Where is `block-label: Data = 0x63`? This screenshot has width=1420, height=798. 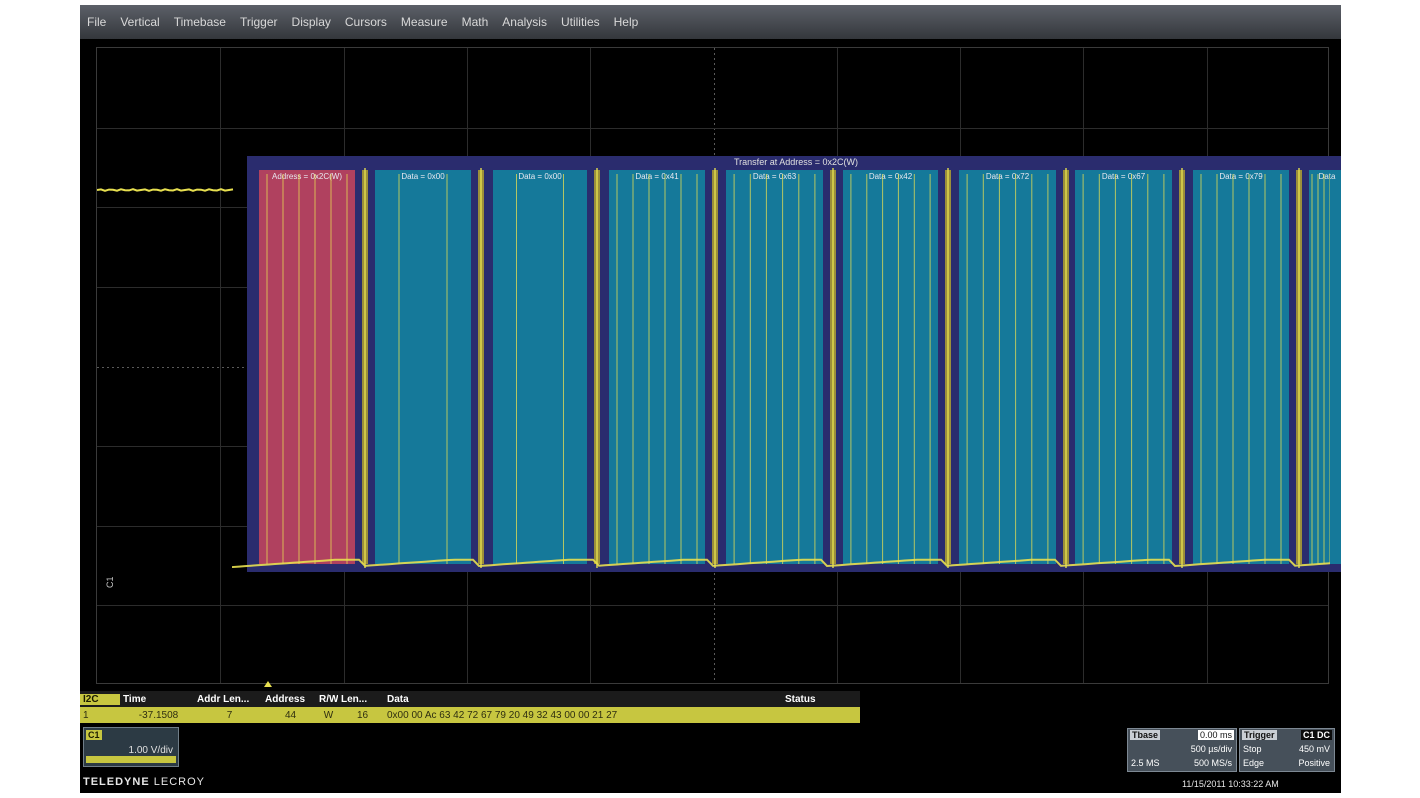
block-label: Data = 0x63 is located at coordinates (774, 176).